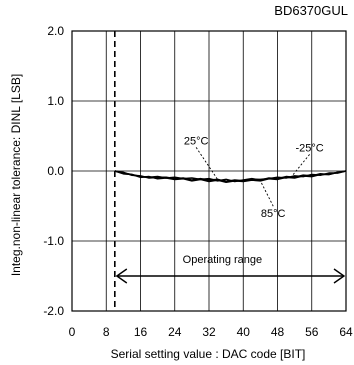  Describe the element at coordinates (196, 141) in the screenshot. I see `annotation-label: 25°C` at that location.